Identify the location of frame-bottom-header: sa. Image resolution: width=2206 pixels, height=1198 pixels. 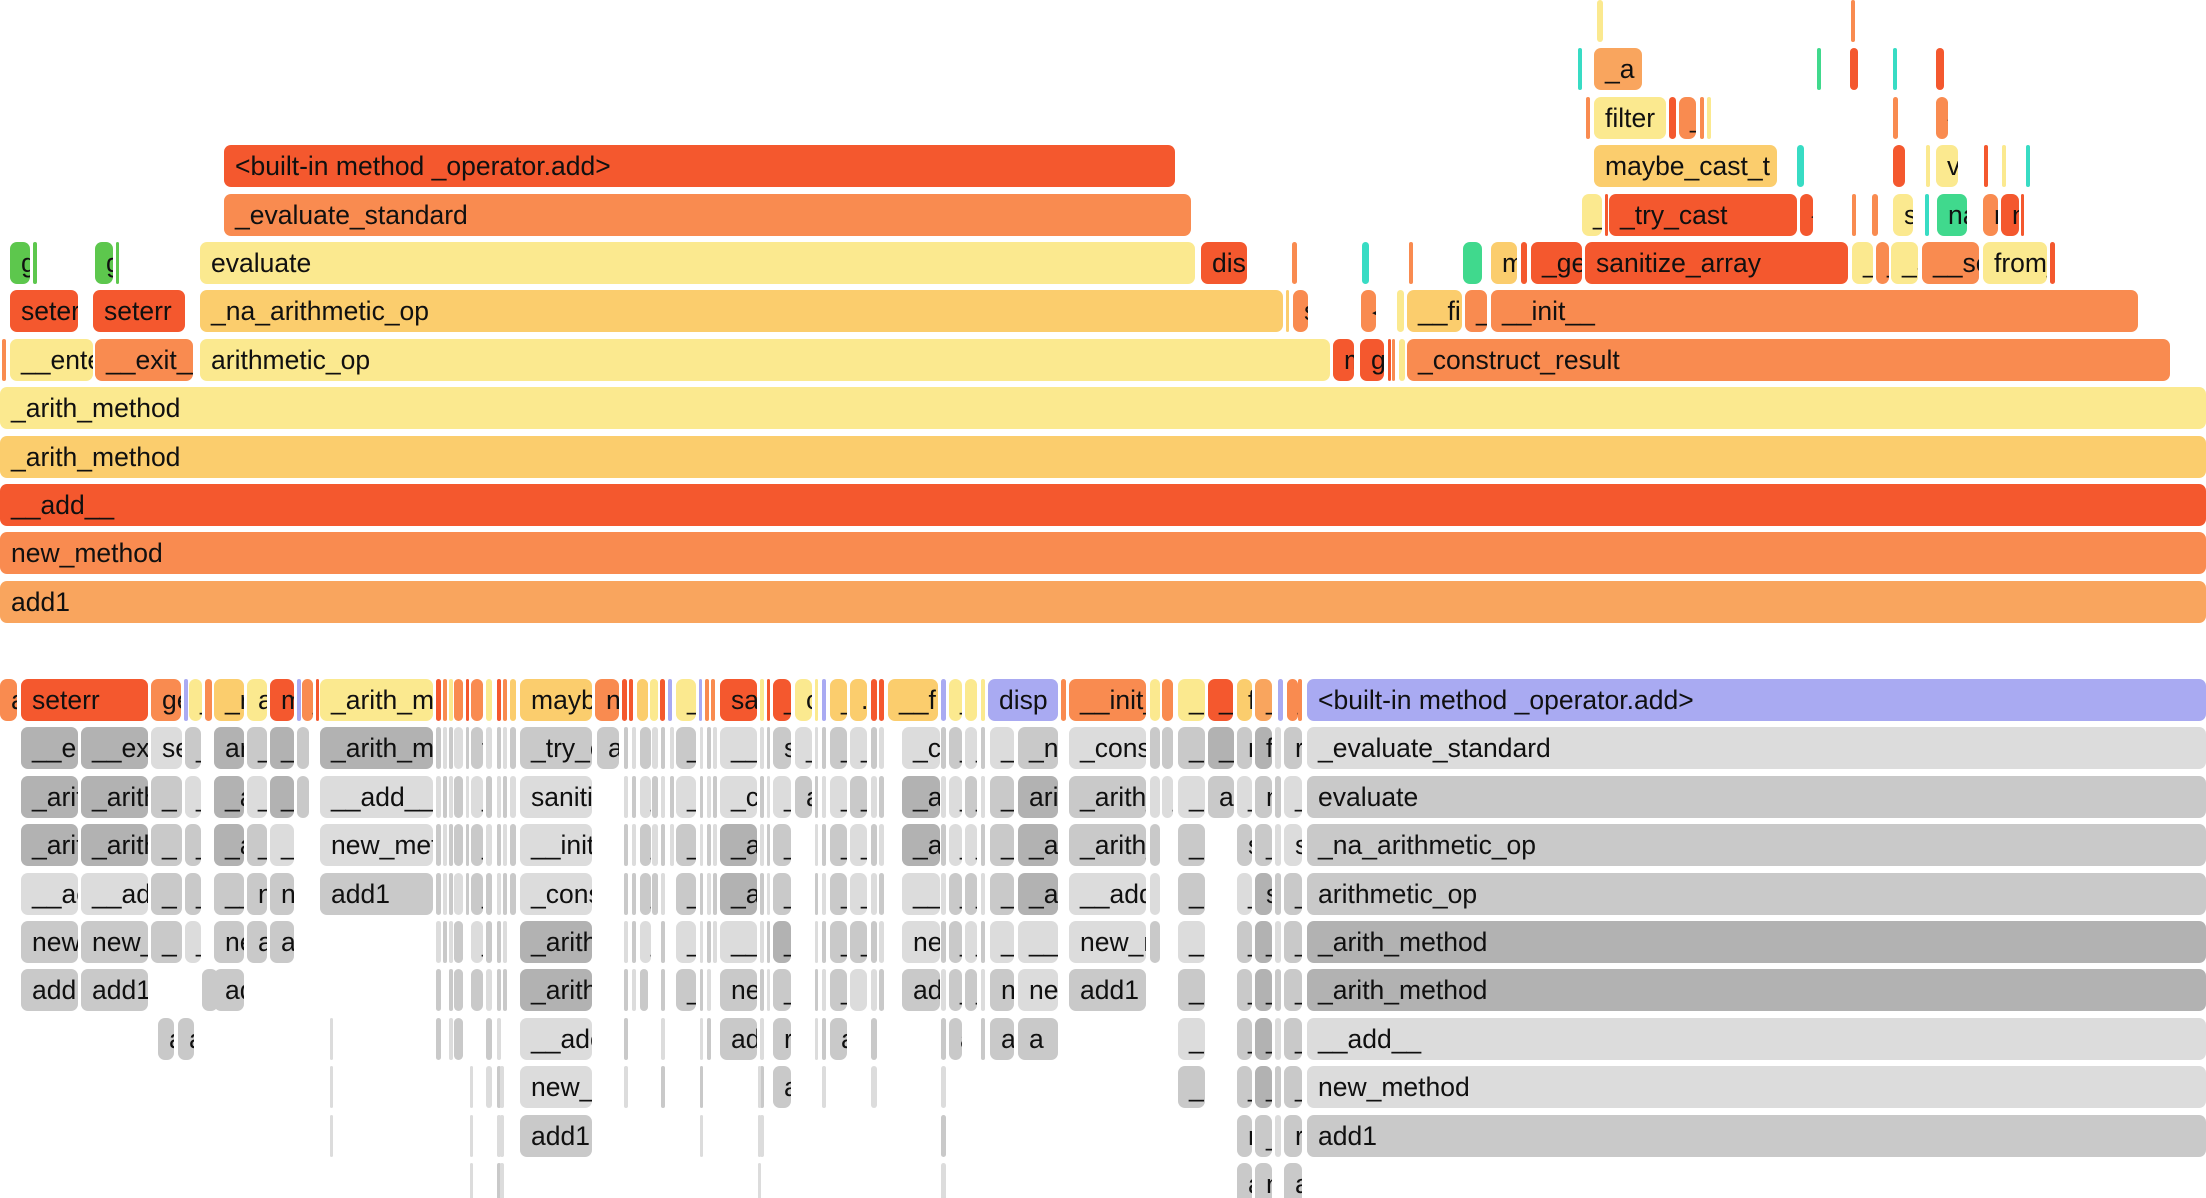
(738, 700).